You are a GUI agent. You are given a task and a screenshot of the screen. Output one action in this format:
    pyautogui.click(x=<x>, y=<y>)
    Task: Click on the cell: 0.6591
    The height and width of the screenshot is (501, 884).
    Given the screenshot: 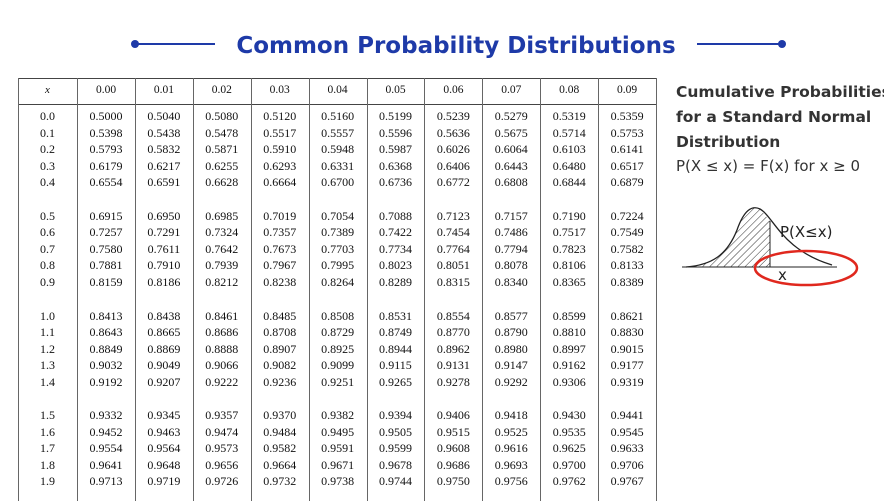 What is the action you would take?
    pyautogui.click(x=164, y=182)
    